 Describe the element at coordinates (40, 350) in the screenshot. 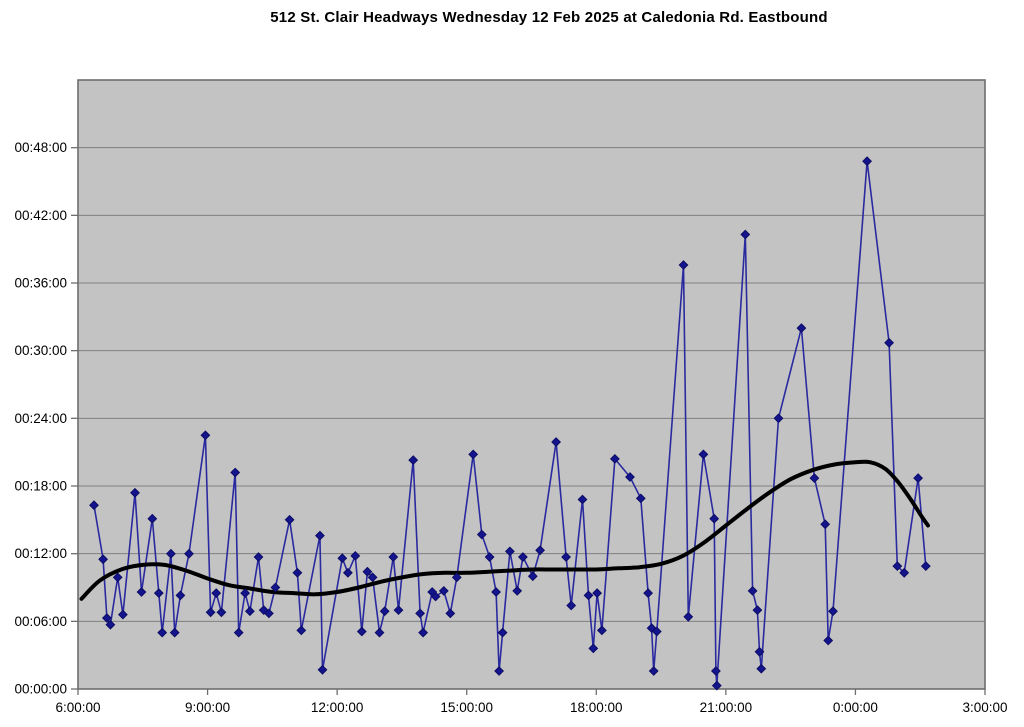

I see `y-tick-label: 00:30:00` at that location.